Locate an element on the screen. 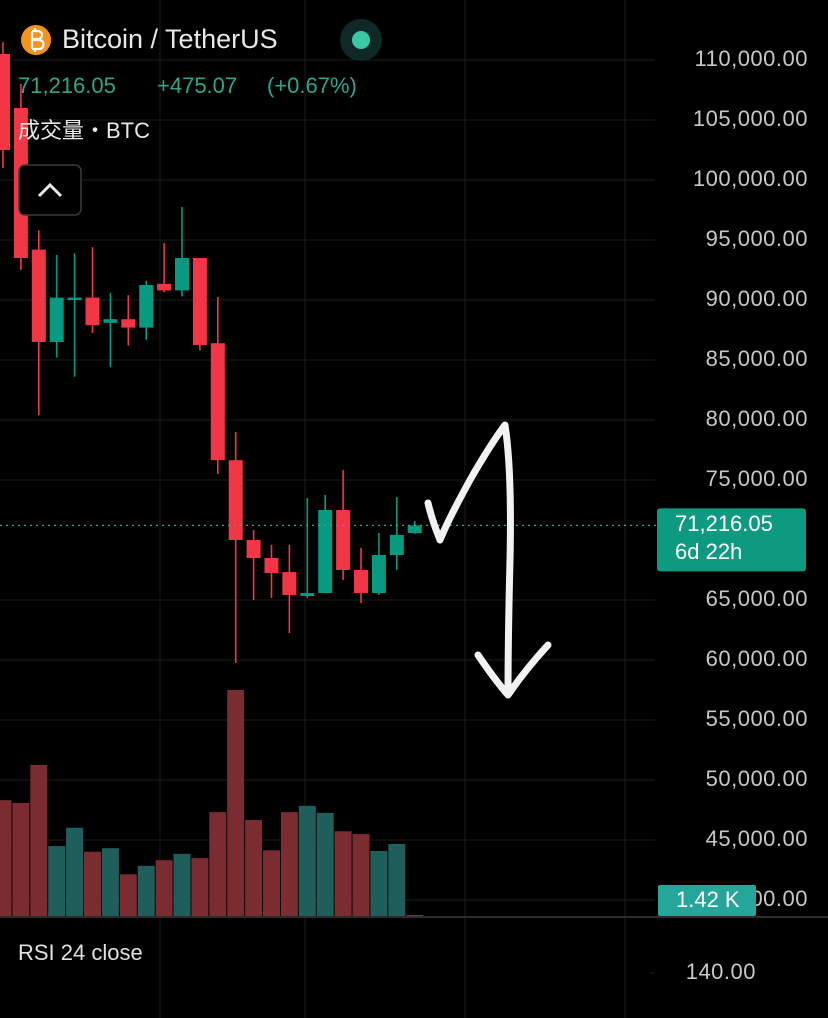 This screenshot has height=1018, width=828. price-tag-value: 71,216.05 is located at coordinates (724, 523).